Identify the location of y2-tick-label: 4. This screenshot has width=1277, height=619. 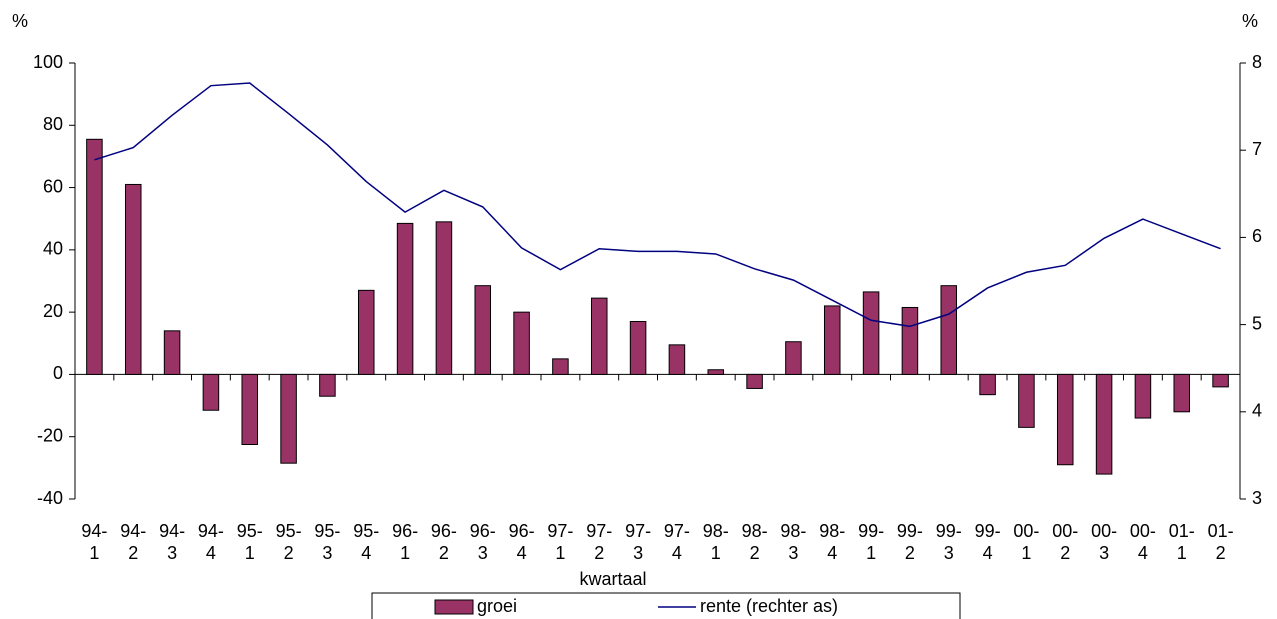
(1257, 411).